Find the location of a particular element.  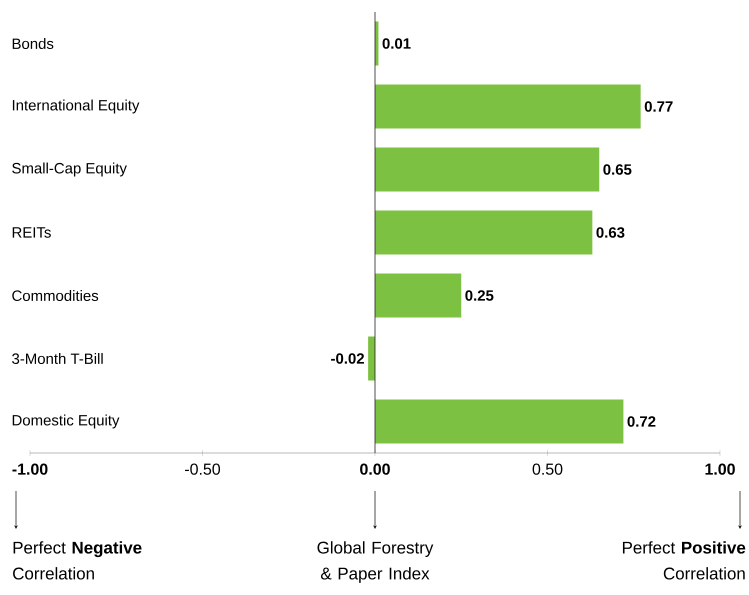

y-tick-label: Domestic Equity is located at coordinates (66, 421).